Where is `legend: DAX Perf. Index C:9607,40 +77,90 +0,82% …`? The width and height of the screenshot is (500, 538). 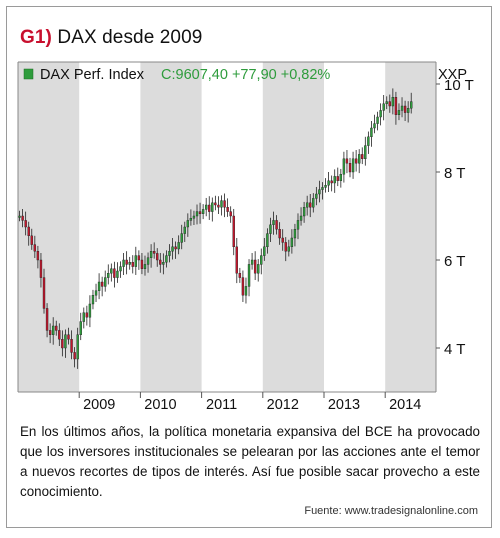
legend: DAX Perf. Index C:9607,40 +77,90 +0,82% … is located at coordinates (245, 75).